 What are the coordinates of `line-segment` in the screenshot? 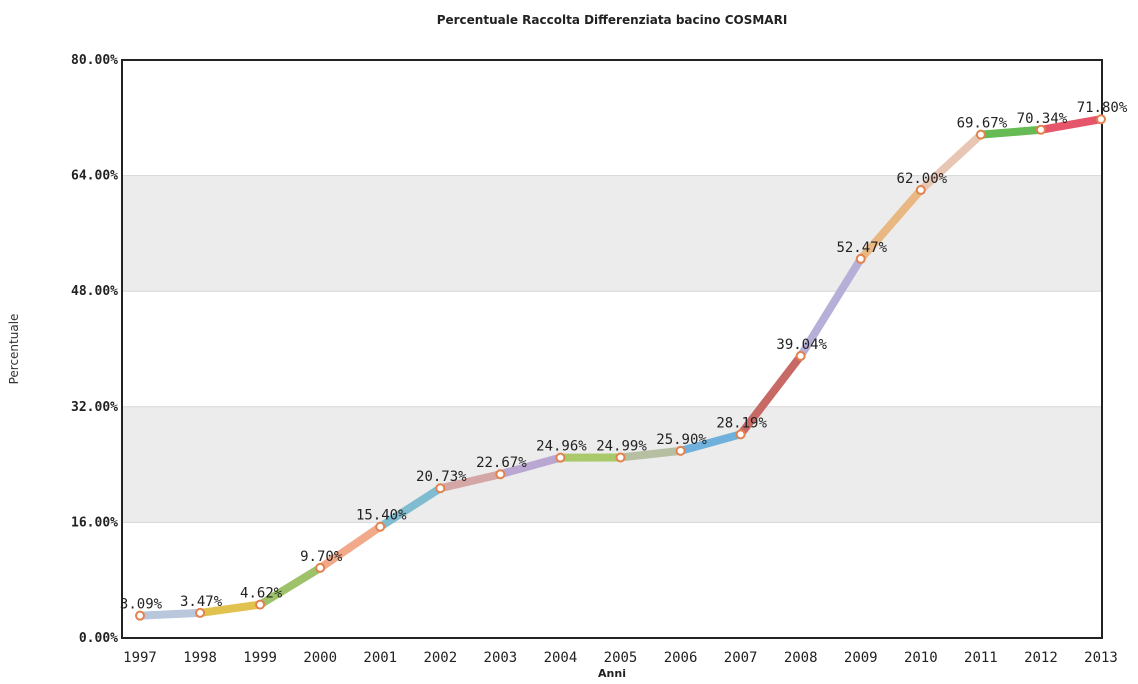 It's located at (170, 614).